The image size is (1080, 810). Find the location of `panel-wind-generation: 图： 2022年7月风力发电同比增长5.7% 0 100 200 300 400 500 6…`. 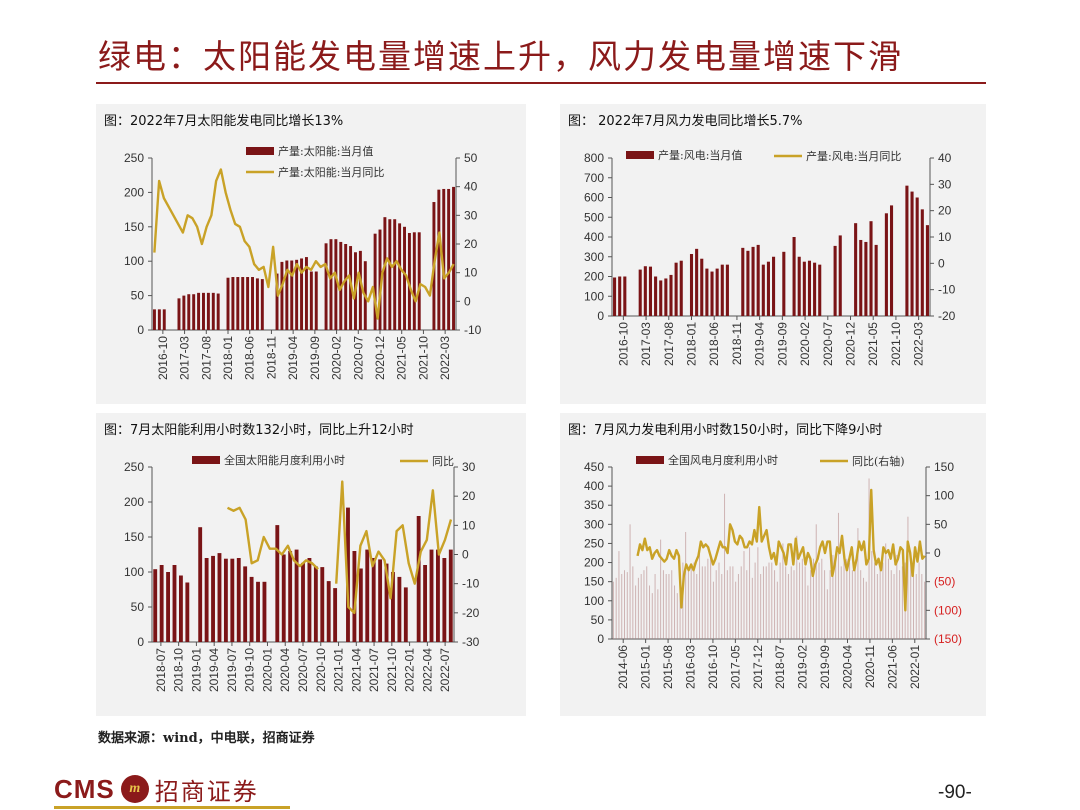

panel-wind-generation: 图： 2022年7月风力发电同比增长5.7% 0 100 200 300 400 500 6… is located at coordinates (773, 254).